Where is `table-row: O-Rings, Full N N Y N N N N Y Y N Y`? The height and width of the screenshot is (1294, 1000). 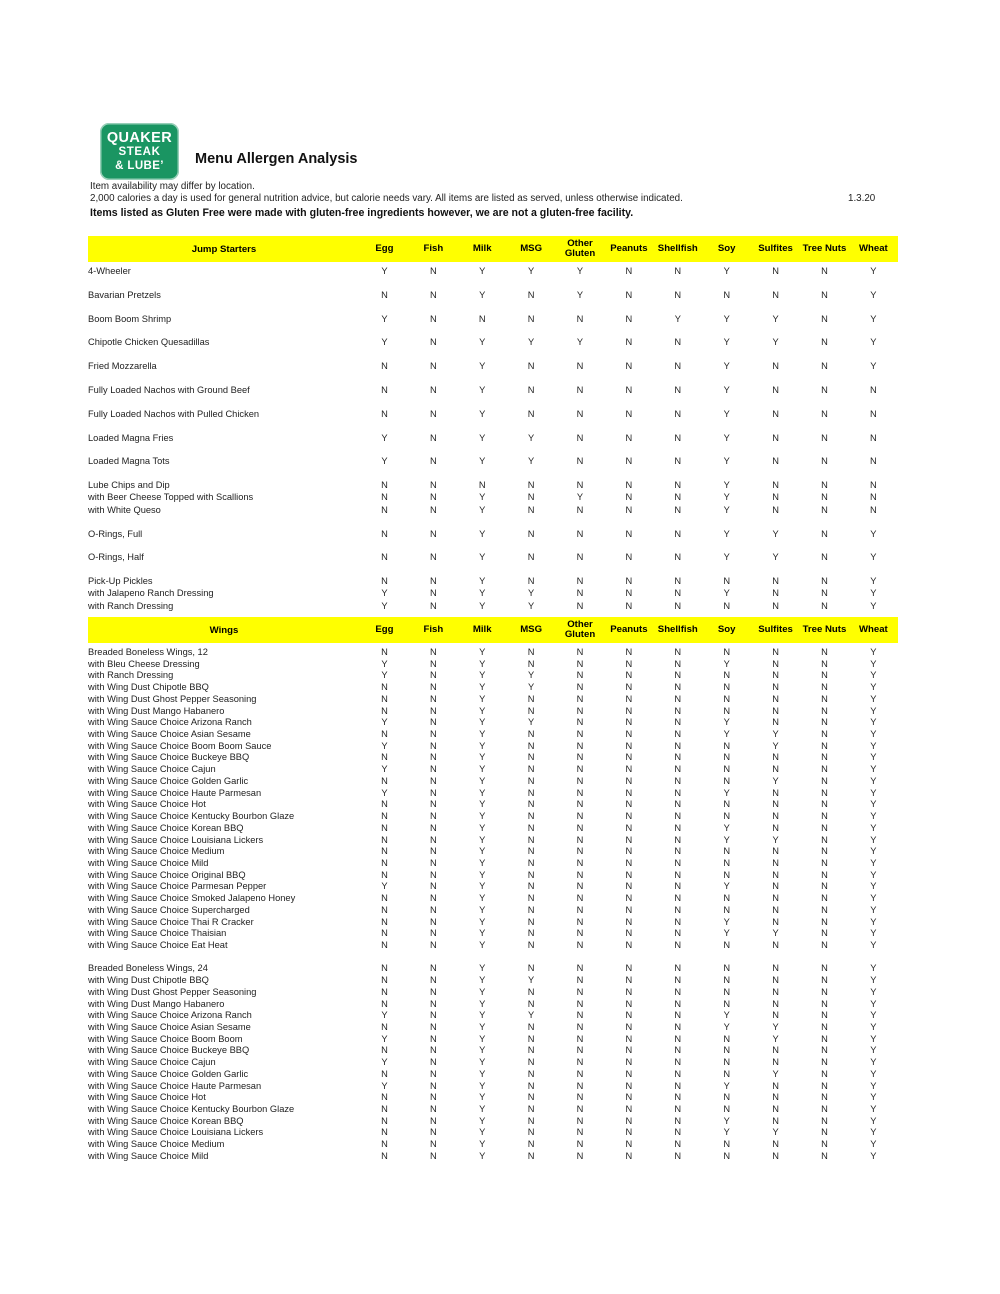 table-row: O-Rings, Full N N Y N N N N Y Y N Y is located at coordinates (493, 535).